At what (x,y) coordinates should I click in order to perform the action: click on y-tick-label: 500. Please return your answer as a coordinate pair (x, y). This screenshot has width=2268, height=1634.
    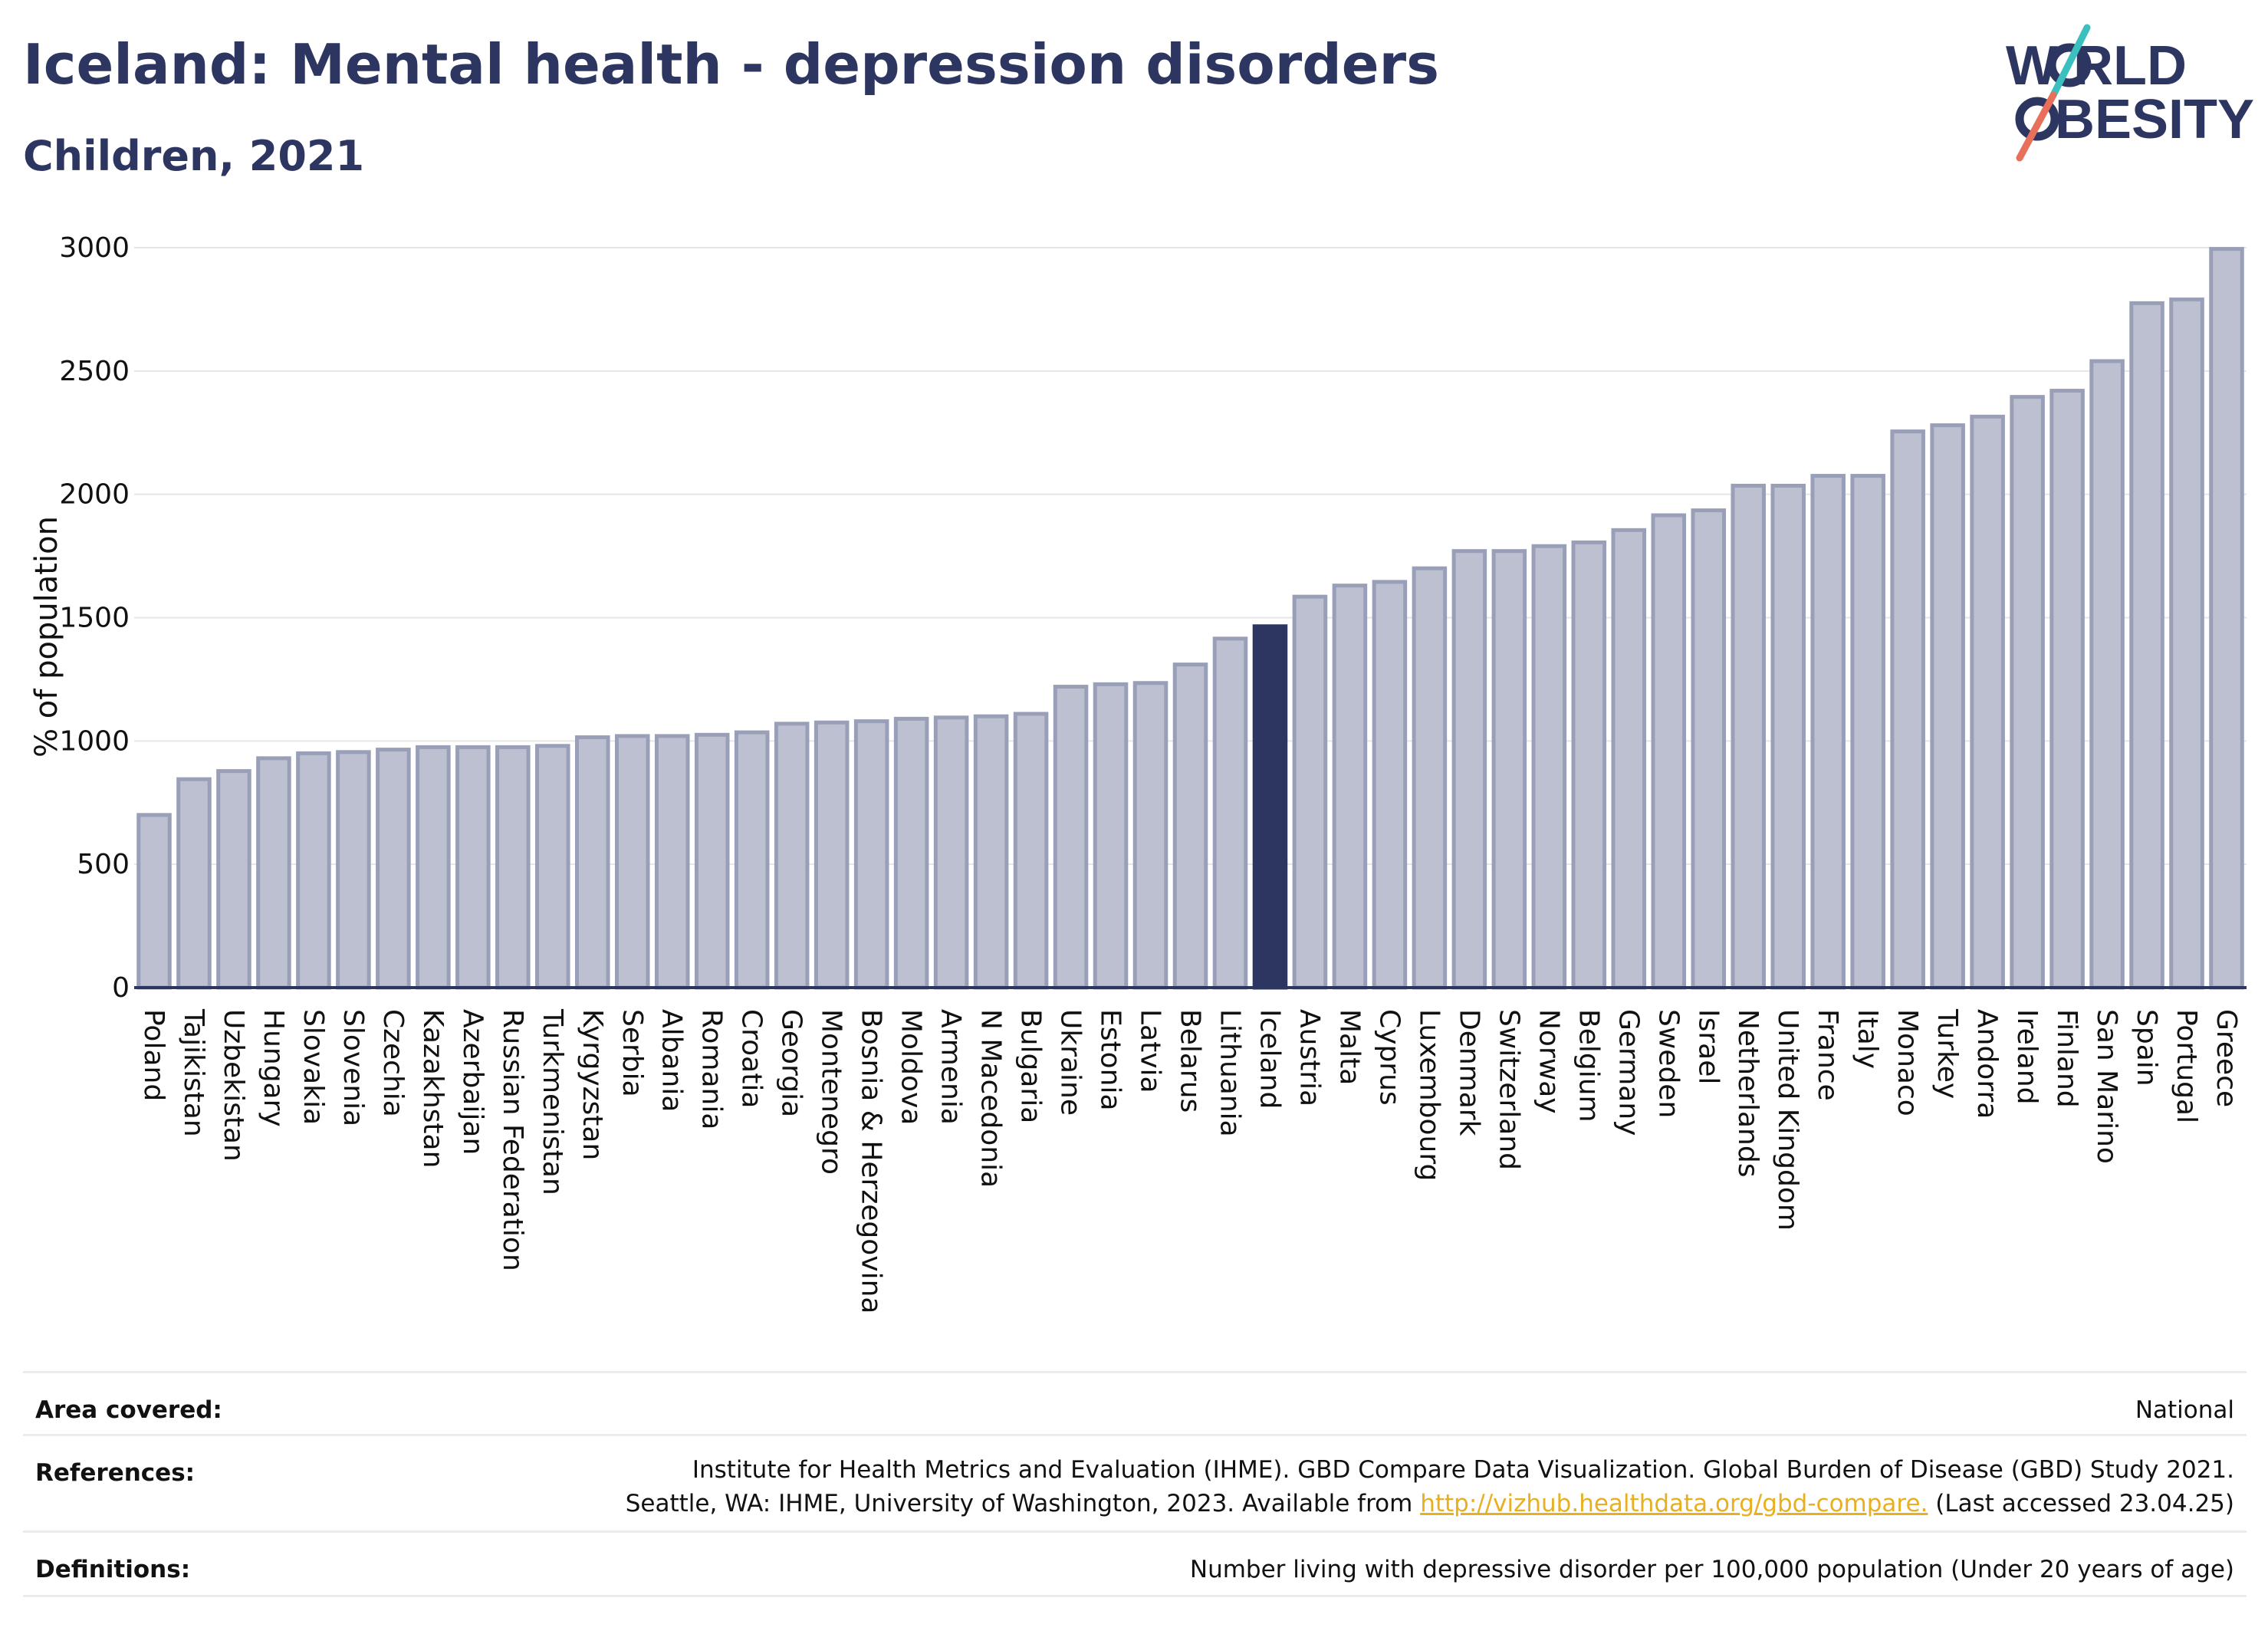
    Looking at the image, I should click on (103, 865).